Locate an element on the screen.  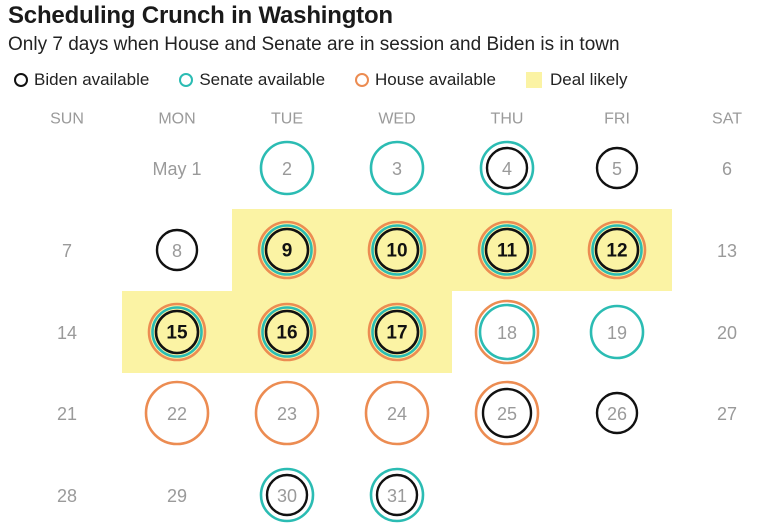
legend-marker-house is located at coordinates (362, 80).